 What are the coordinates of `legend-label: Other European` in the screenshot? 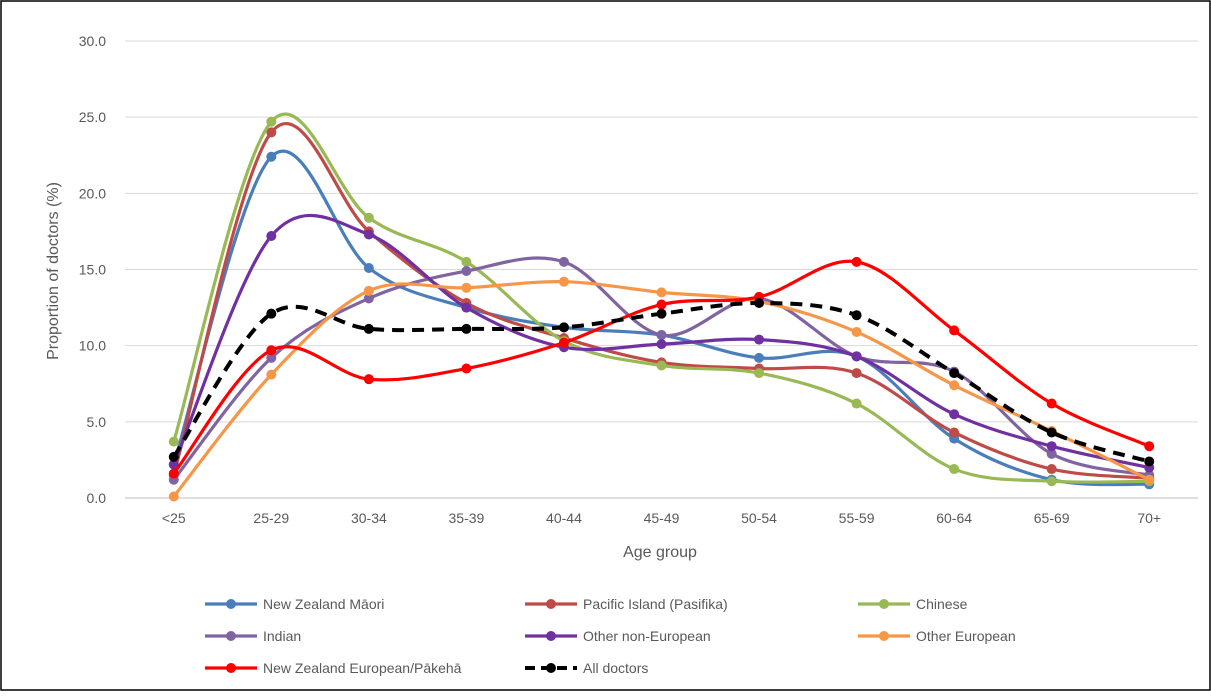 It's located at (966, 636).